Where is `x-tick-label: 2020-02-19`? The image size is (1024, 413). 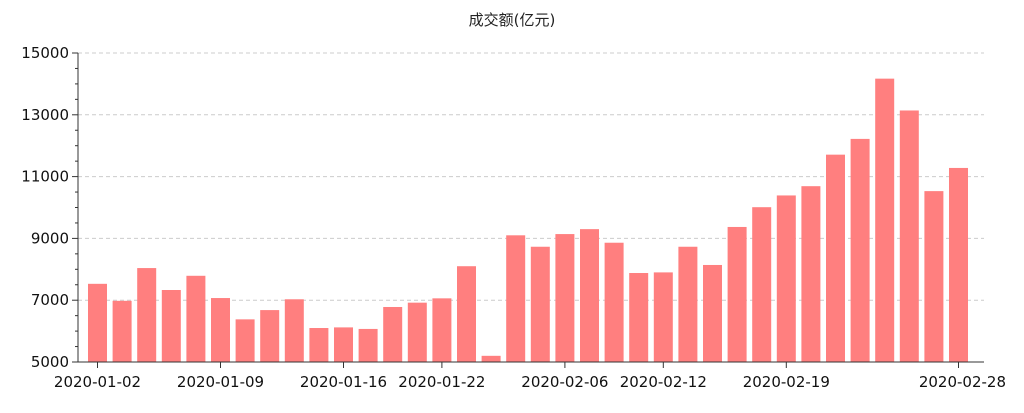
x-tick-label: 2020-02-19 is located at coordinates (786, 382).